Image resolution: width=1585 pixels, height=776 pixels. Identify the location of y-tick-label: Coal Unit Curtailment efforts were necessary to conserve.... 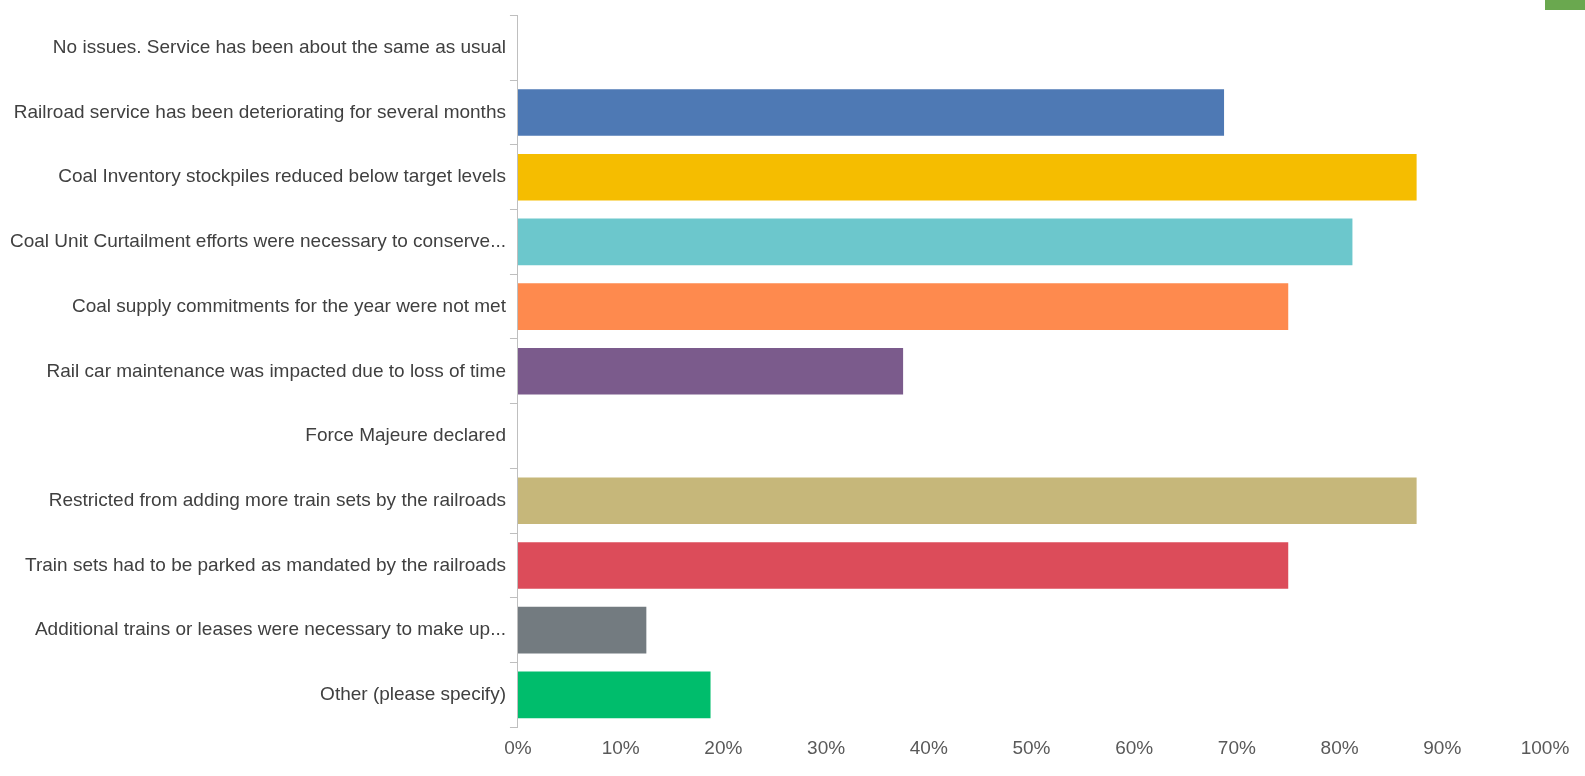
(258, 241).